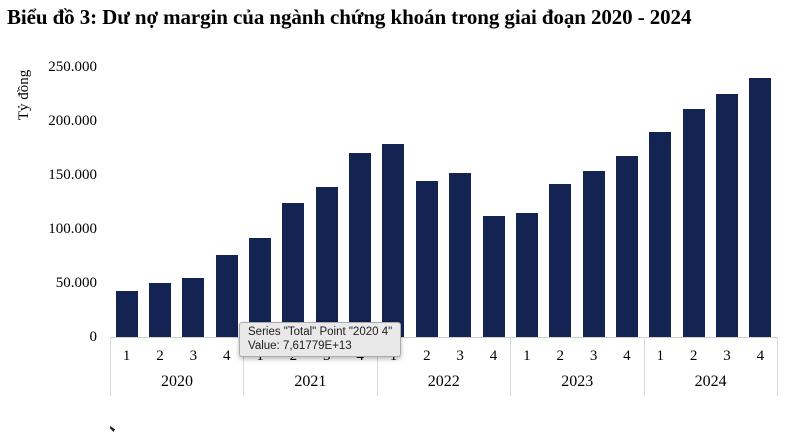  I want to click on y-tick-label: 200.000, so click(72, 121).